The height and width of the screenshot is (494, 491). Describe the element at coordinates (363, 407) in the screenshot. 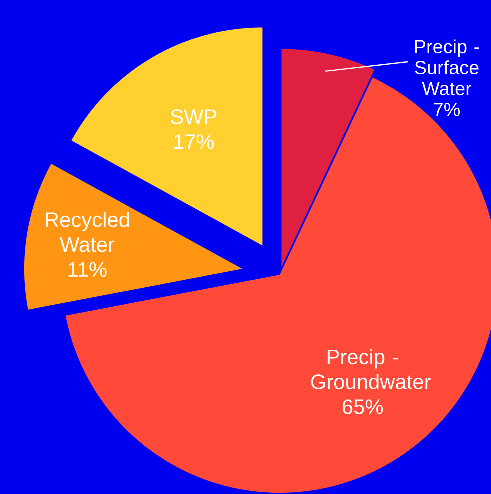

I see `data-label: 65%` at that location.